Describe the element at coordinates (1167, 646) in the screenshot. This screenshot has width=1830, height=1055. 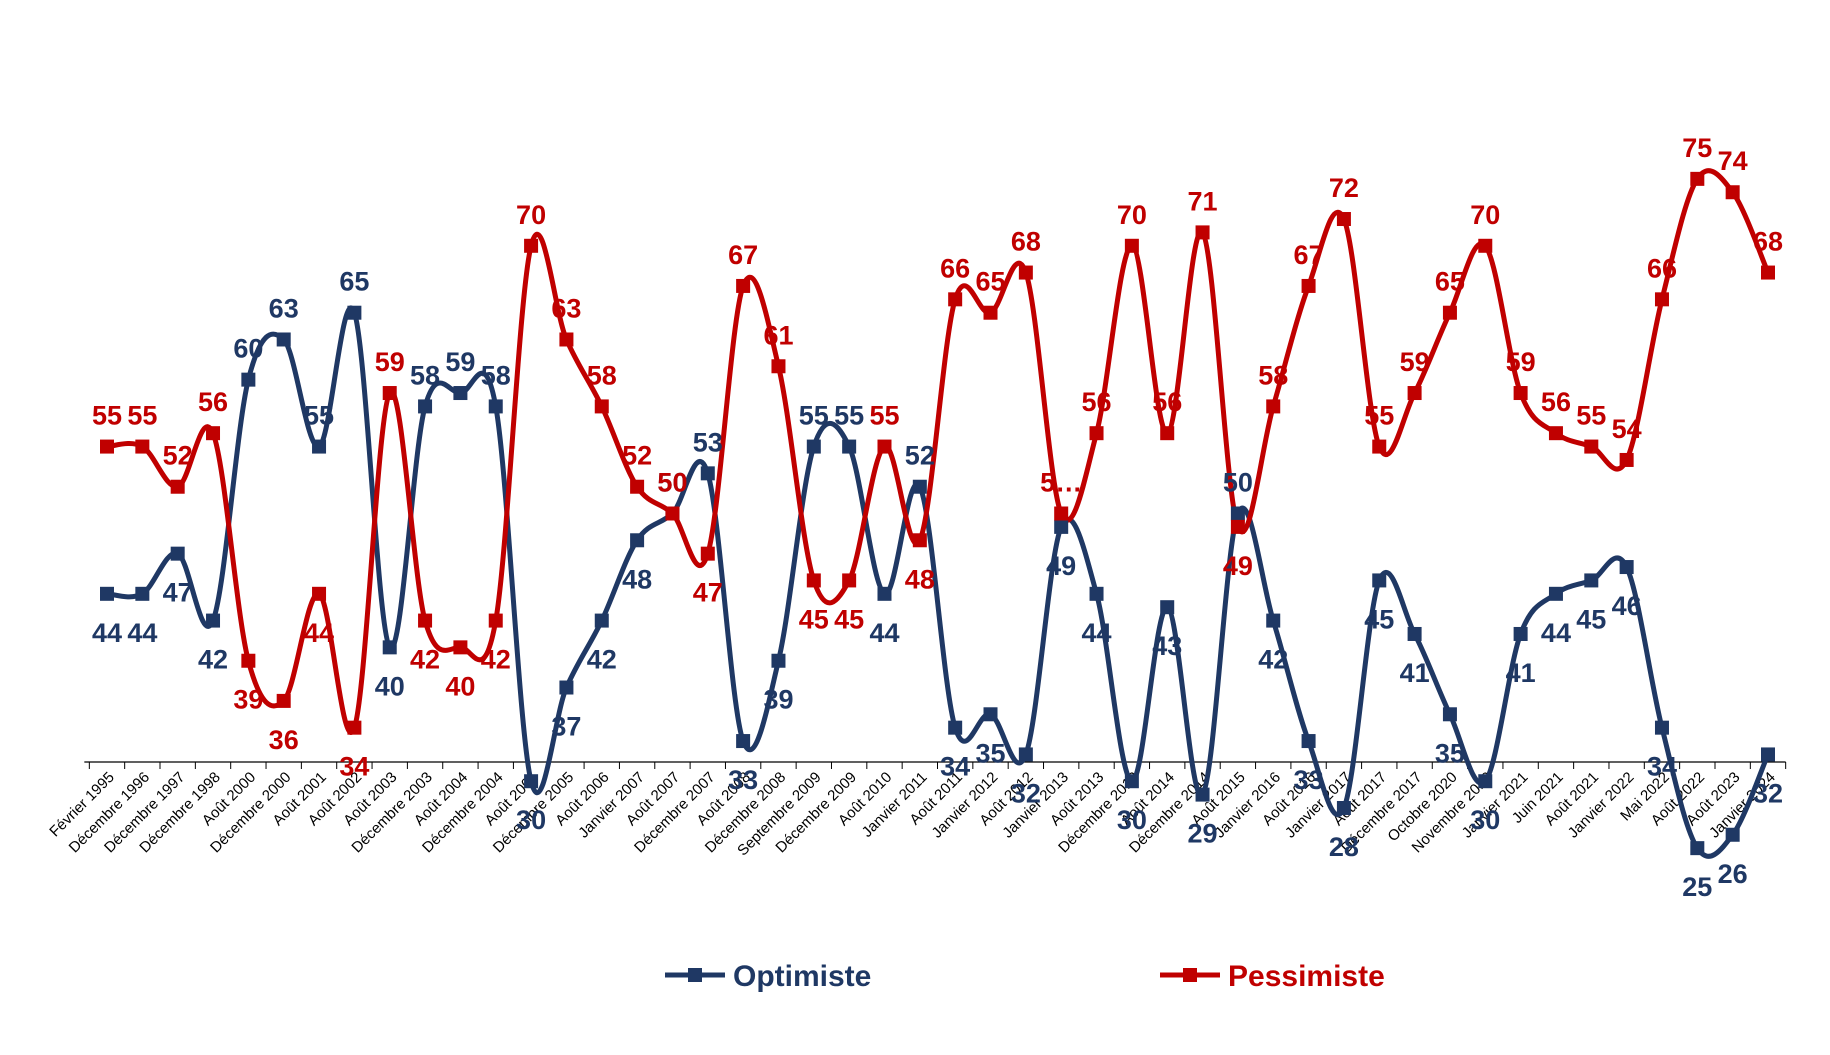
I see `data-label-optimiste: 43` at that location.